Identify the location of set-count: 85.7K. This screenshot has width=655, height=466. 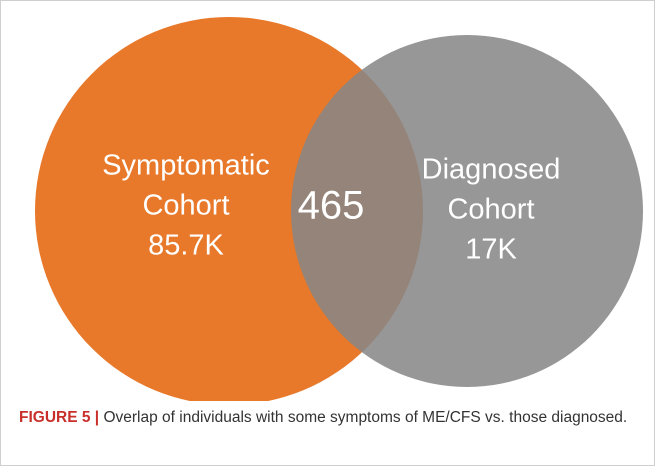
(186, 246).